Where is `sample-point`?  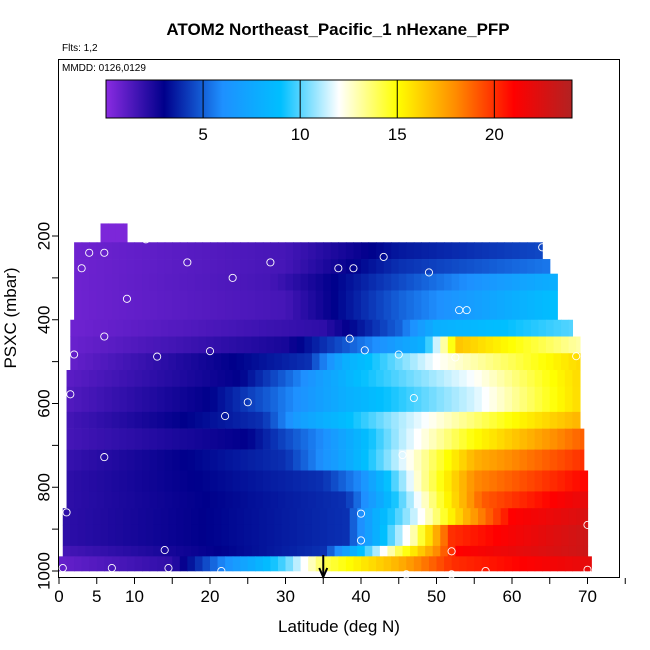 sample-point is located at coordinates (187, 262).